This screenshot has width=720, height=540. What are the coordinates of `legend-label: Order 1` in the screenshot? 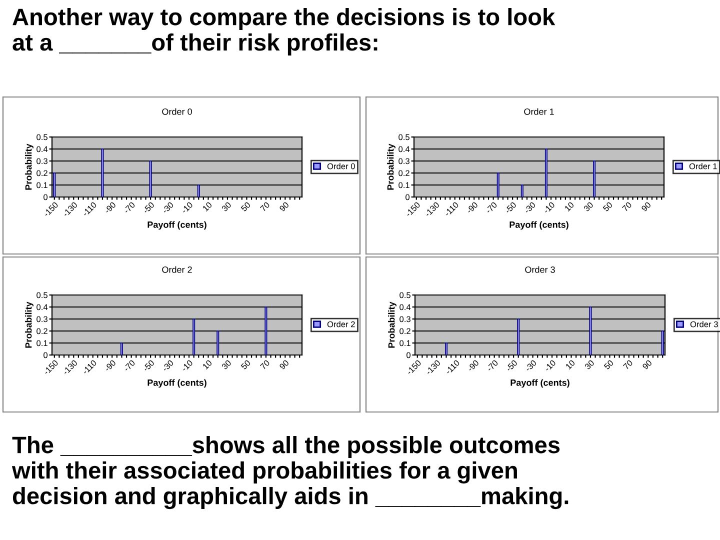 It's located at (703, 166).